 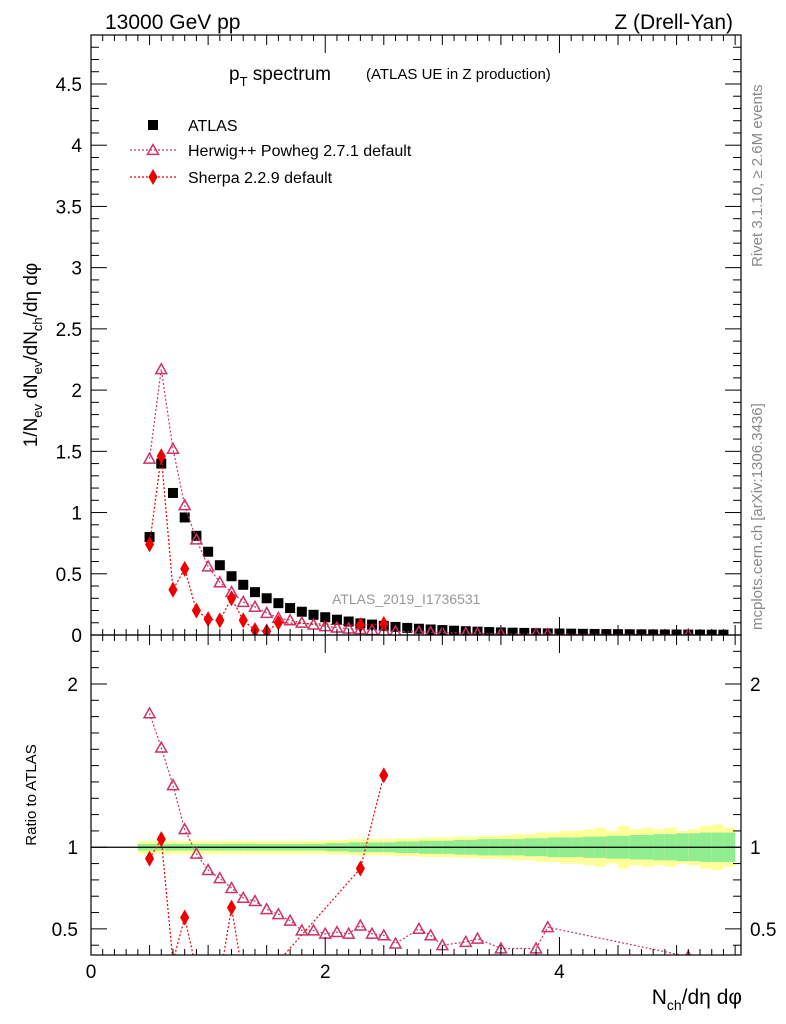 What do you see at coordinates (153, 125) in the screenshot?
I see `legend-atlas-marker` at bounding box center [153, 125].